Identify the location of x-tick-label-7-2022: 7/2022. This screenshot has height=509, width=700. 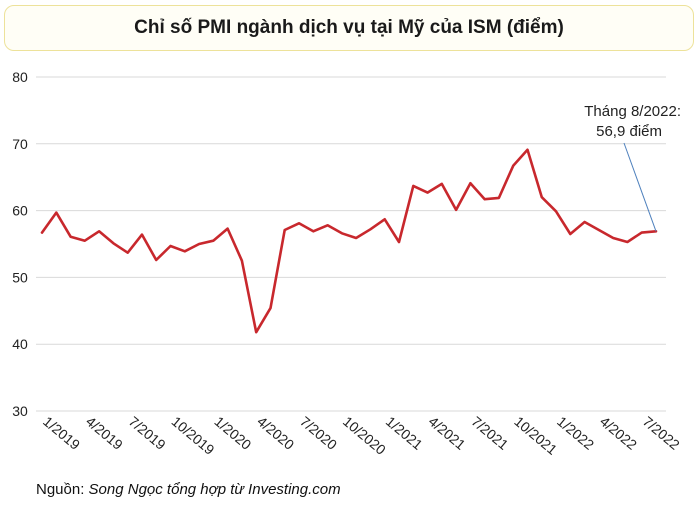
(661, 433).